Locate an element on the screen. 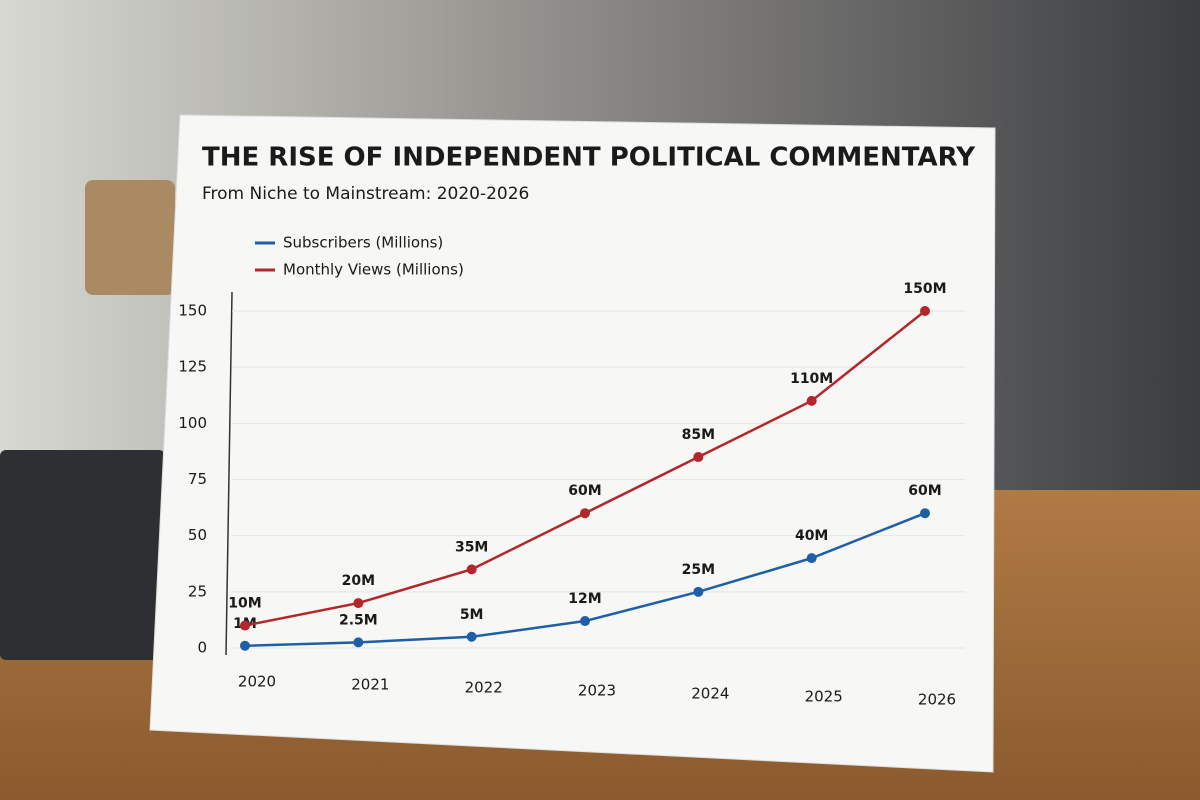  y-tick-label: 25 is located at coordinates (197, 591).